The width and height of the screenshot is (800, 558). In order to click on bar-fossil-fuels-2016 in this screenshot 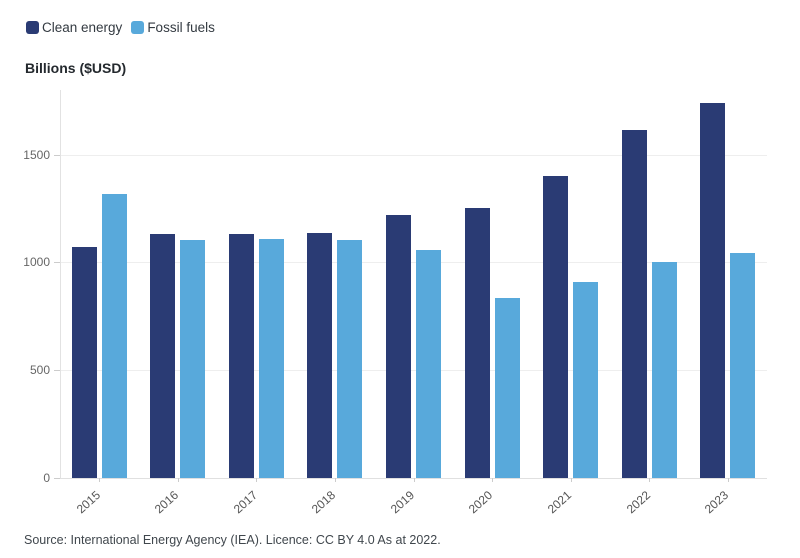, I will do `click(193, 358)`.